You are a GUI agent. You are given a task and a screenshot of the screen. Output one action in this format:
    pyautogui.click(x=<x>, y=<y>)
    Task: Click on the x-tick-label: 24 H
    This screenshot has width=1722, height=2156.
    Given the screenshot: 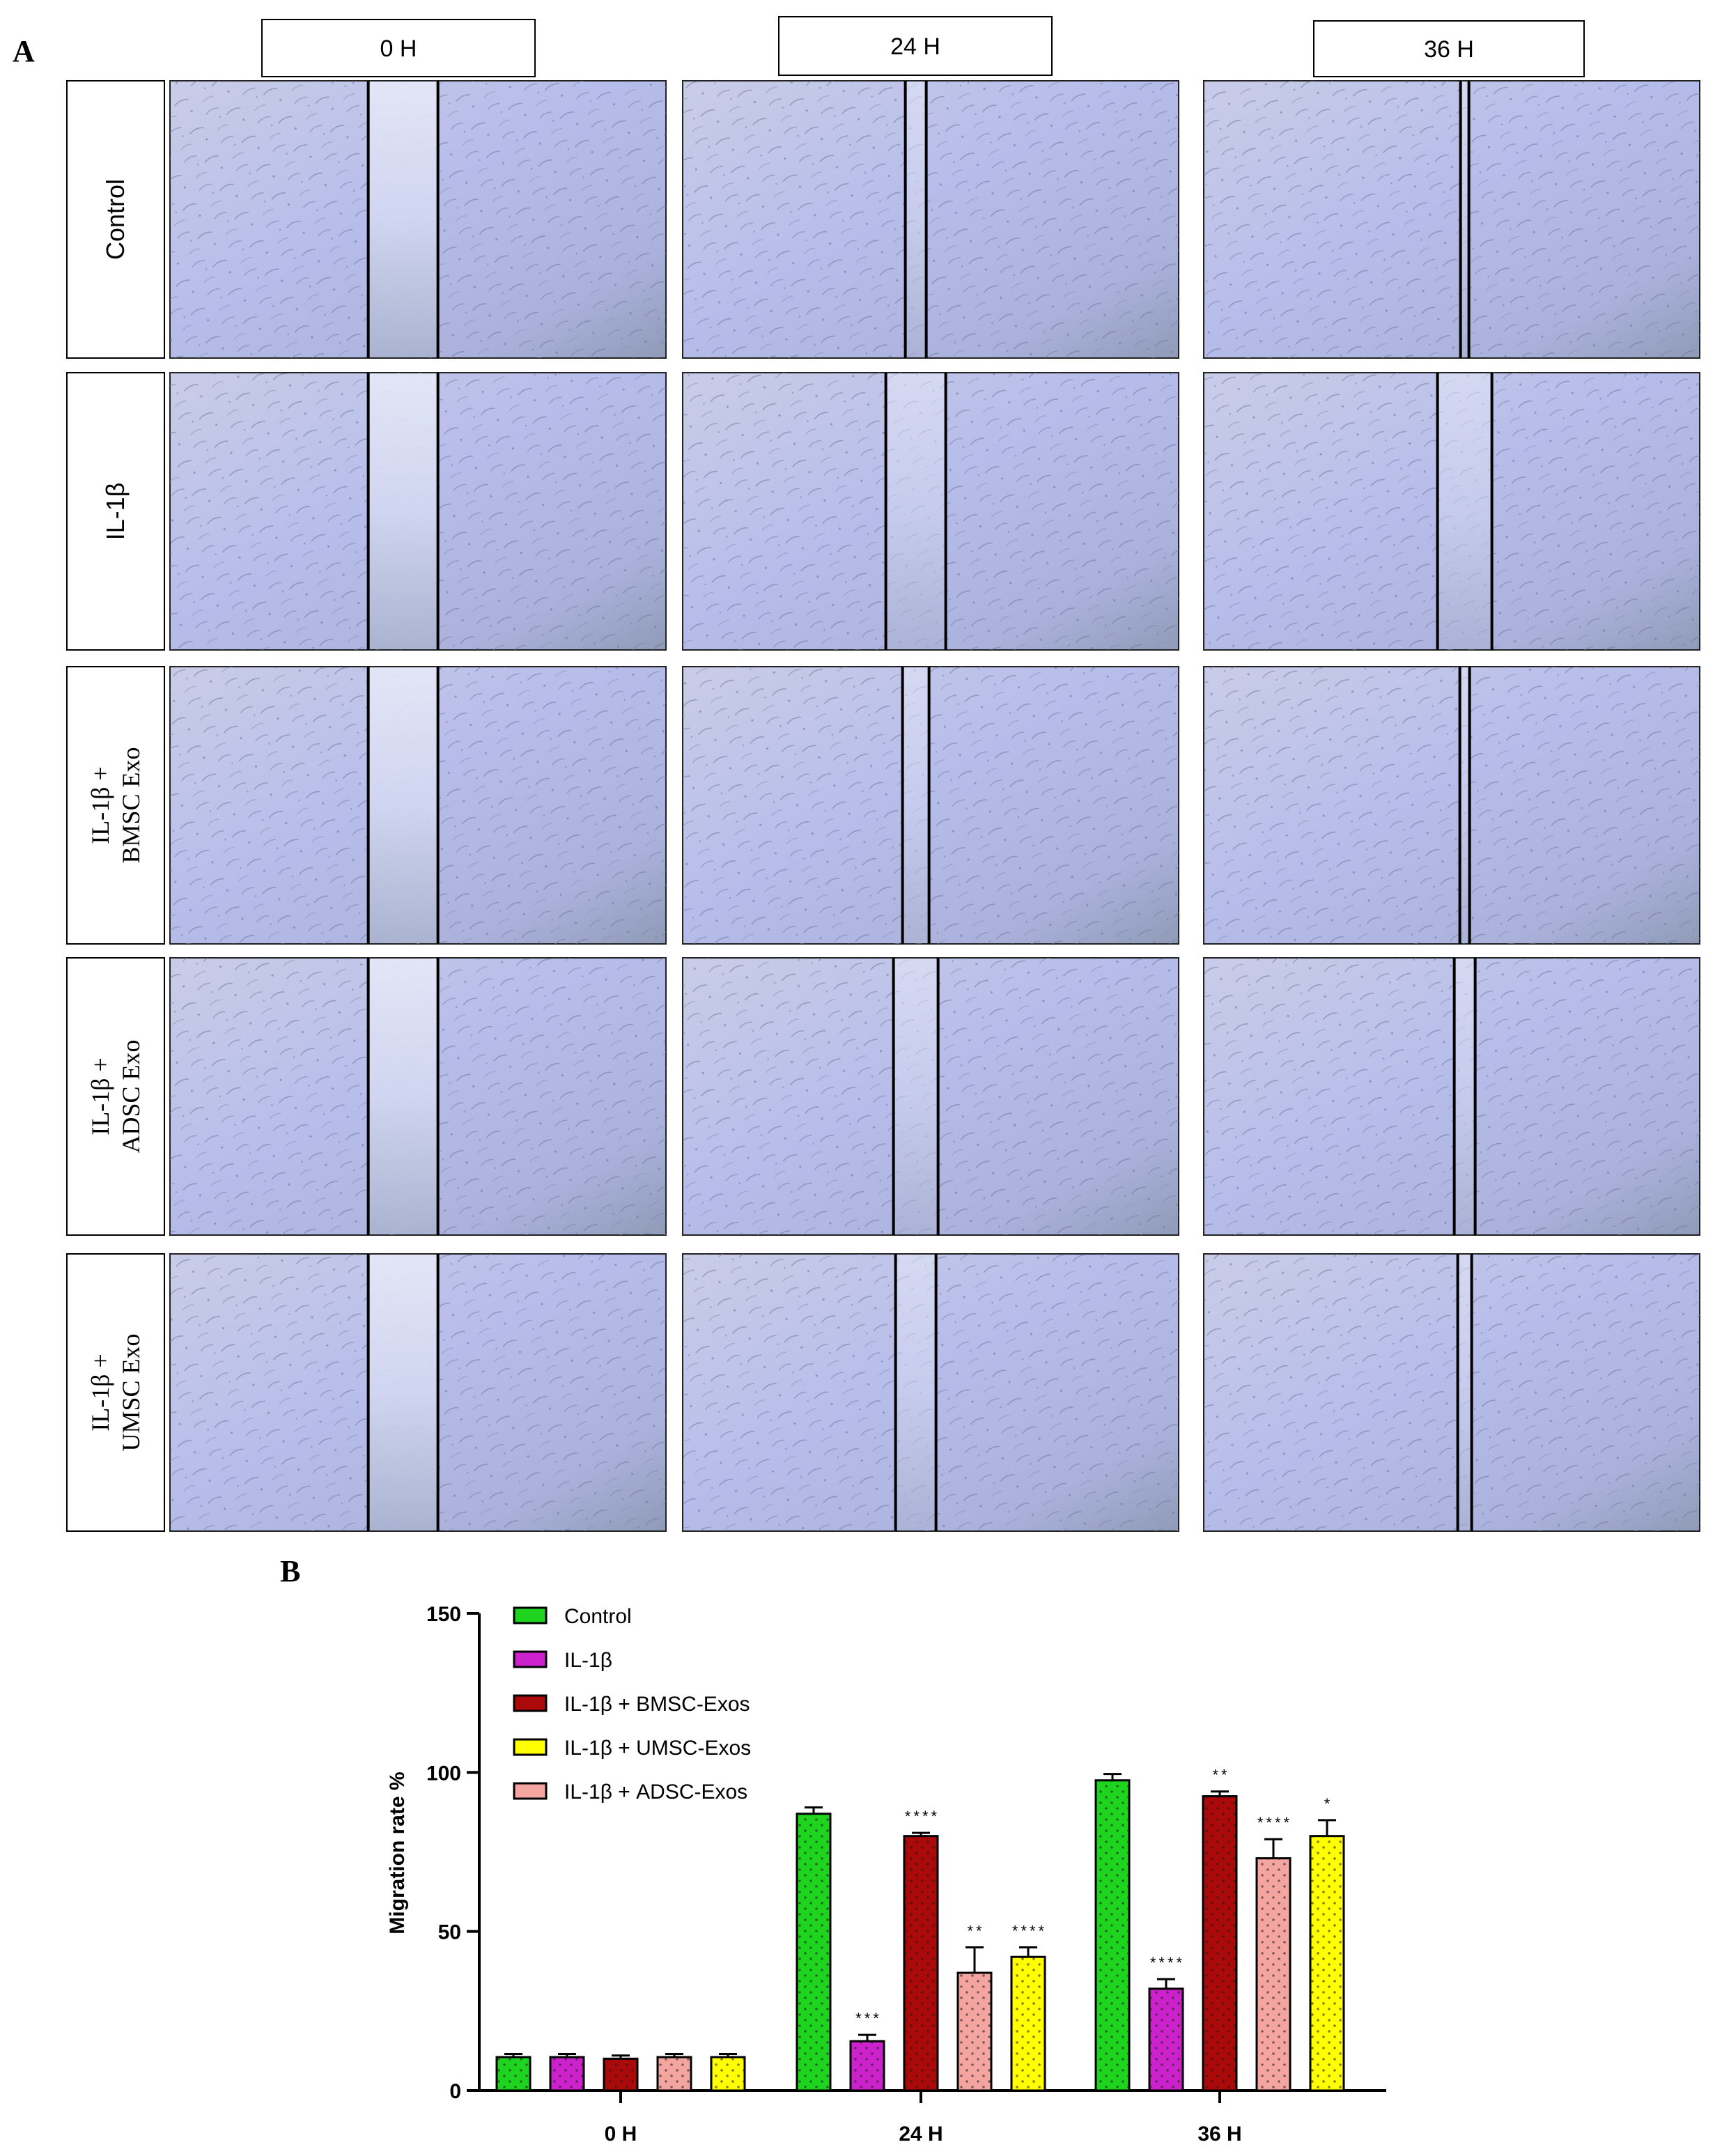 What is the action you would take?
    pyautogui.click(x=921, y=2134)
    